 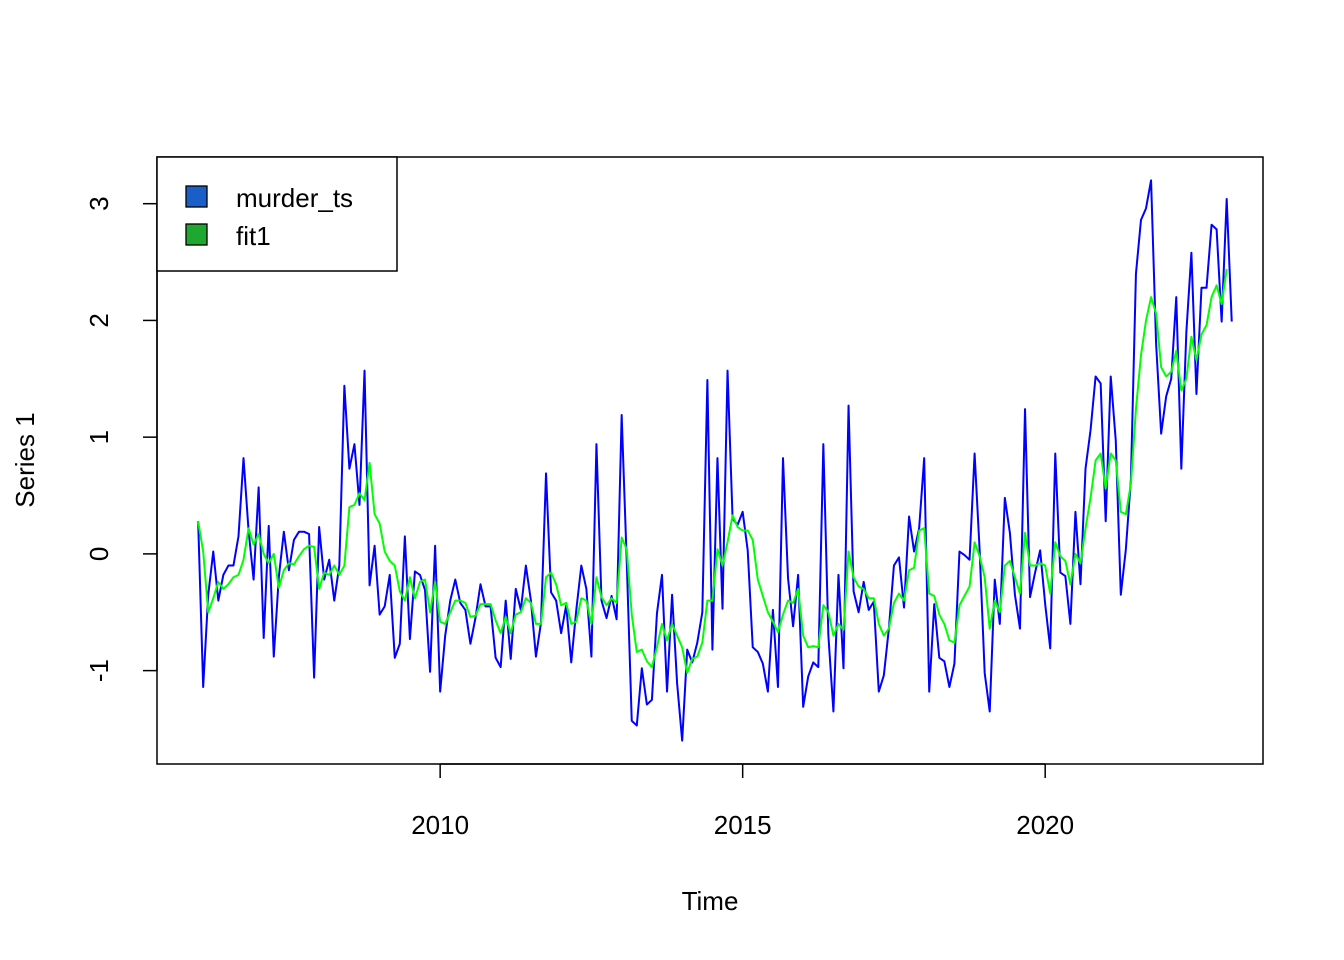 I want to click on legend-label-murder-ts: murder_ts, so click(x=294, y=198).